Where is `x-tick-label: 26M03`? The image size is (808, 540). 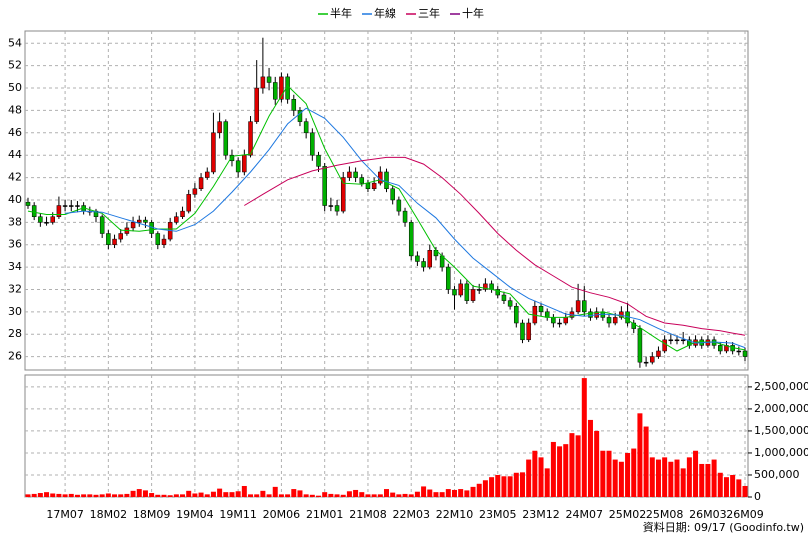
x-tick-label: 26M03 is located at coordinates (708, 514).